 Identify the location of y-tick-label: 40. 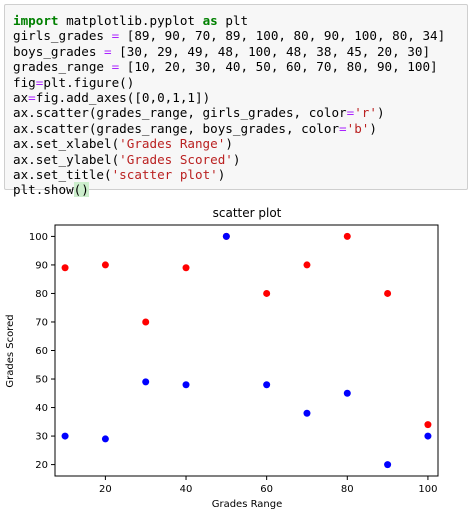
(41, 408).